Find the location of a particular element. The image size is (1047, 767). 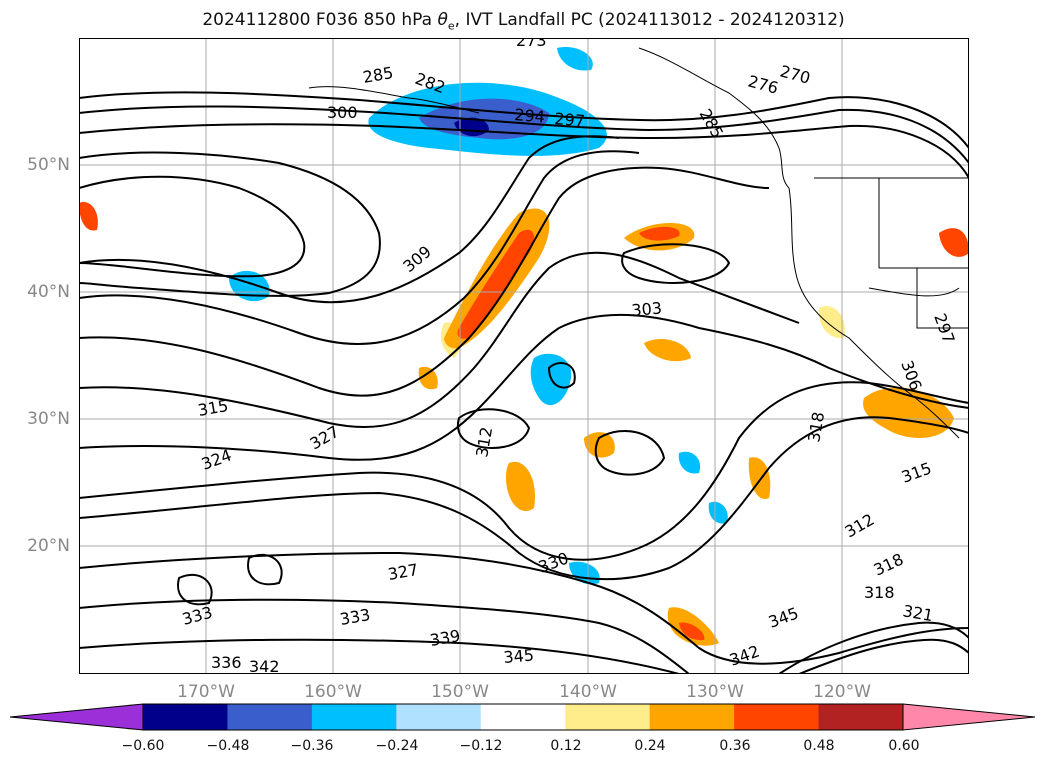

lon-label-130w: 130°W is located at coordinates (715, 692).